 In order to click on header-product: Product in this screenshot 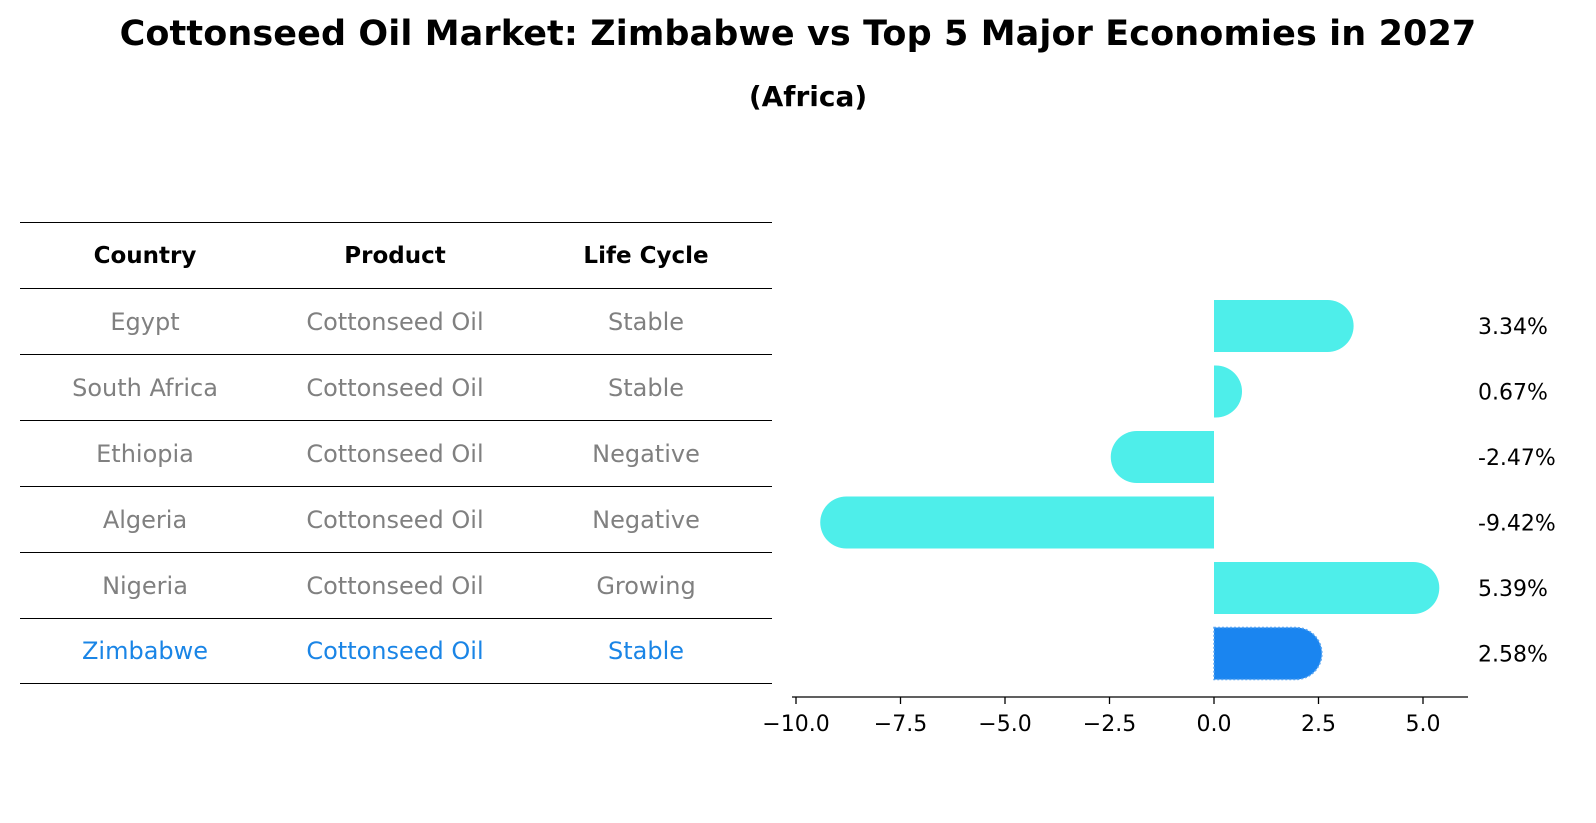, I will do `click(395, 255)`.